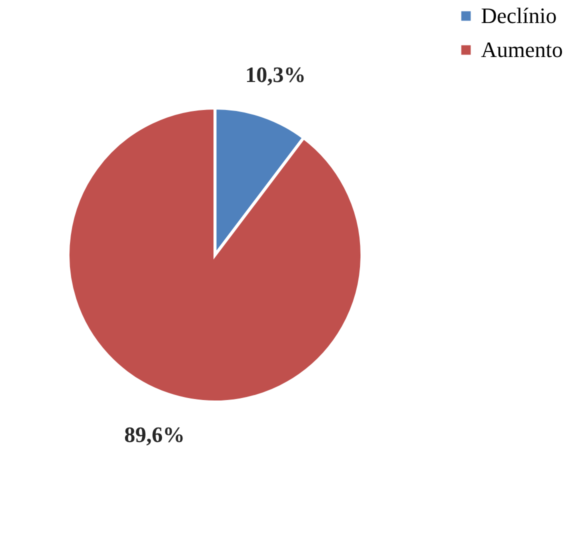 The height and width of the screenshot is (559, 575). I want to click on data-label: 89,6%, so click(154, 435).